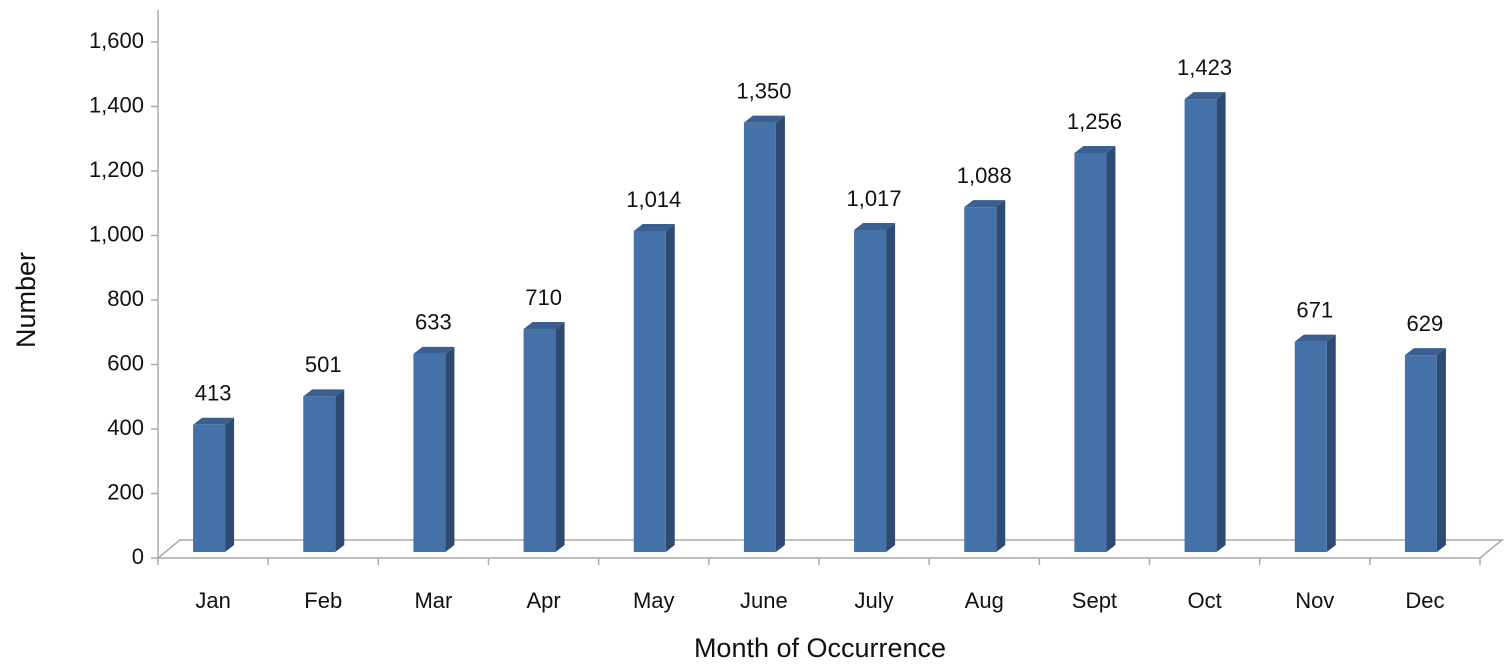 This screenshot has height=668, width=1505. I want to click on value-label: 1,017, so click(874, 198).